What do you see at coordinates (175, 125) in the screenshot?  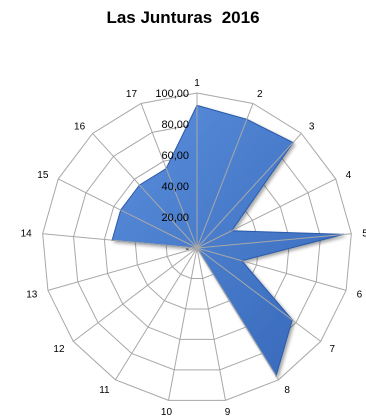 I see `r-tick-label: 80,00` at bounding box center [175, 125].